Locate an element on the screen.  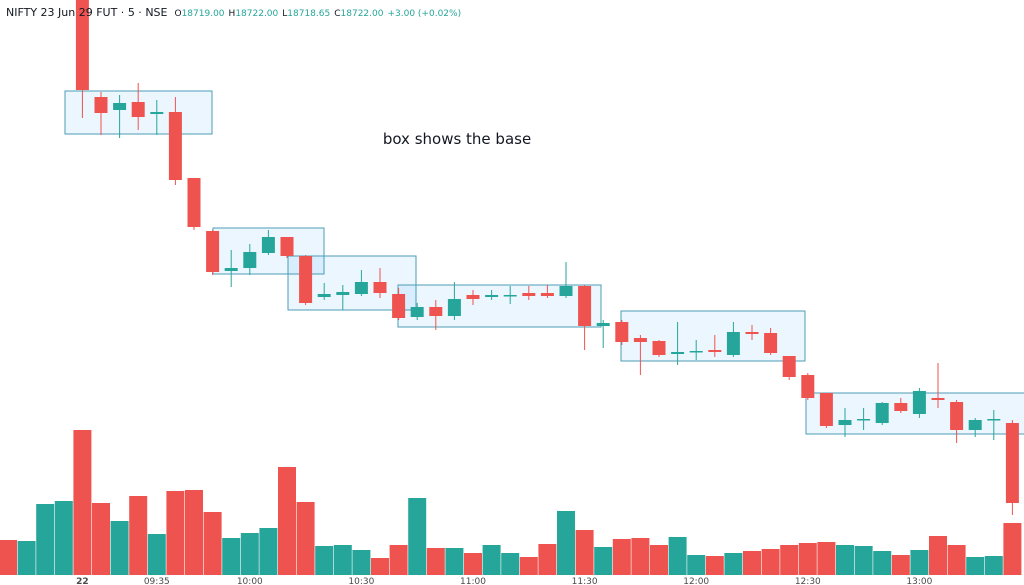
interval: 5 is located at coordinates (131, 12).